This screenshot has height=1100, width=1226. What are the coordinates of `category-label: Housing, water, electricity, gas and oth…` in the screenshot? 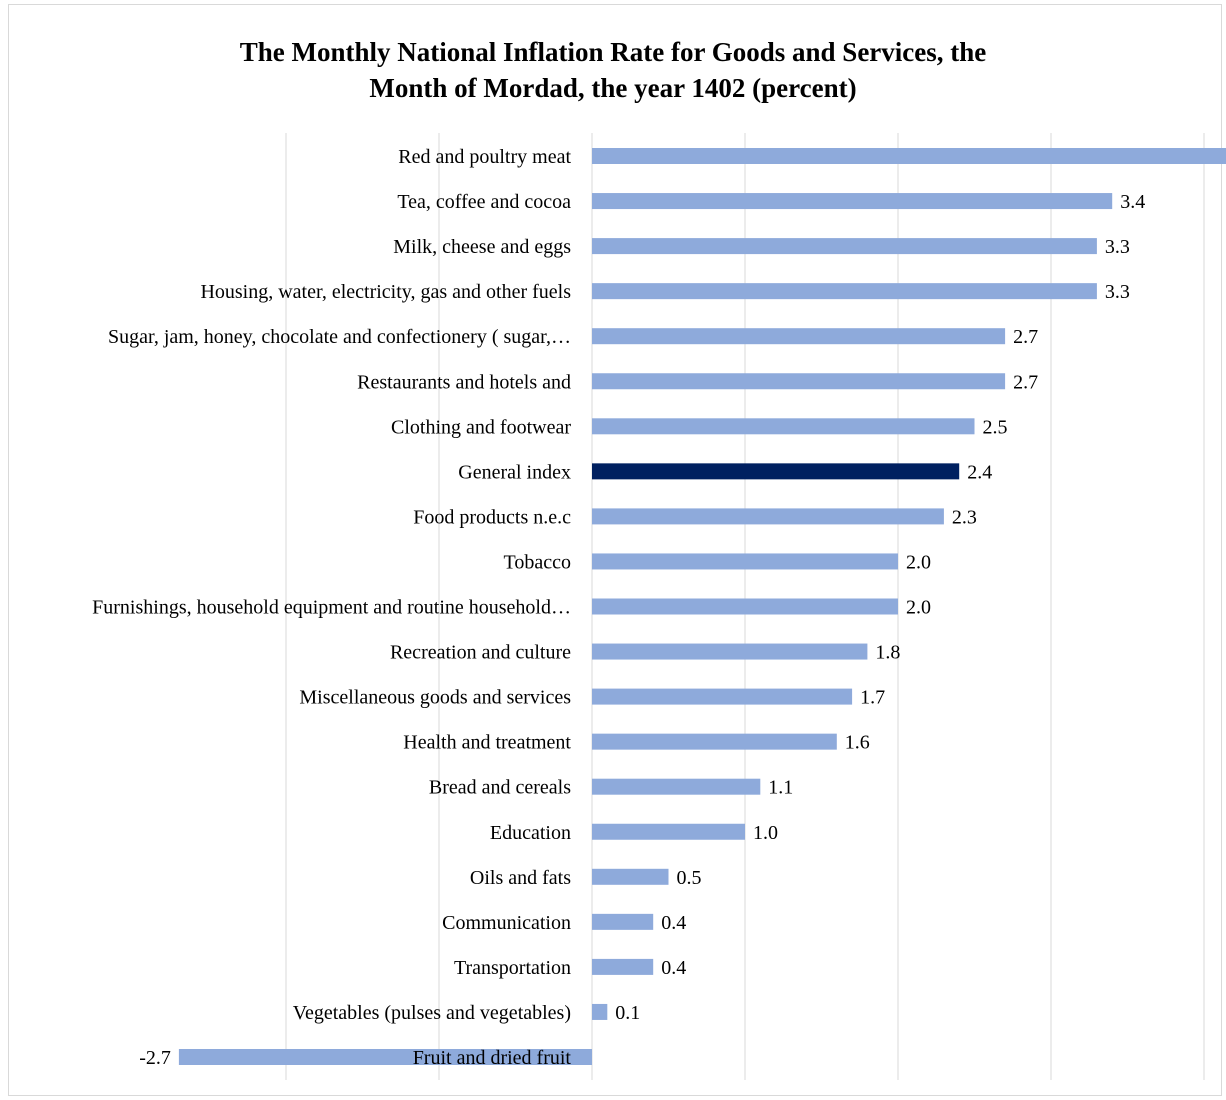 It's located at (385, 292).